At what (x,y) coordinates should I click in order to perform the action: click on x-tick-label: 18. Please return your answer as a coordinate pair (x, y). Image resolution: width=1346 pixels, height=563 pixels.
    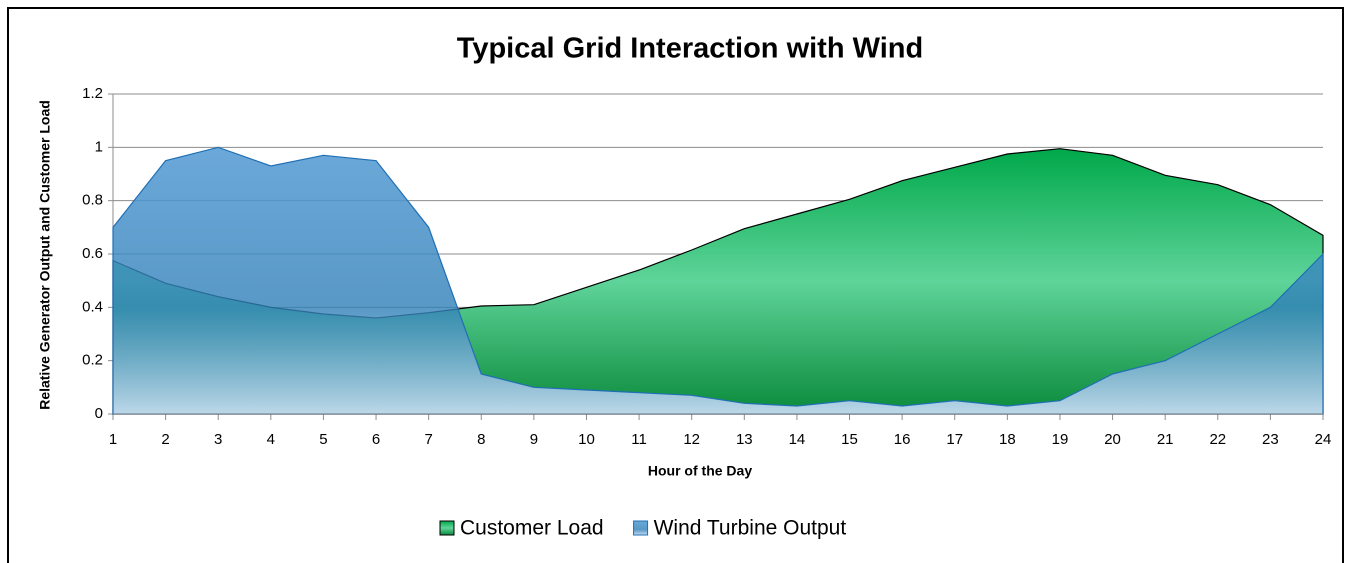
    Looking at the image, I should click on (1007, 439).